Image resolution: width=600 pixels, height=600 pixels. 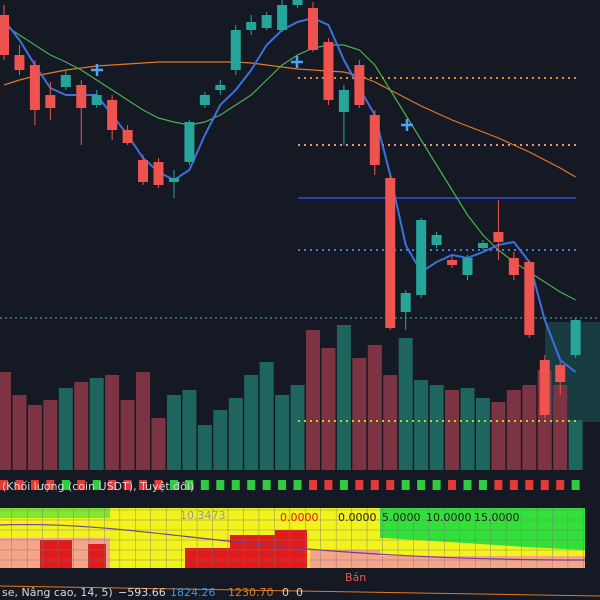 What do you see at coordinates (142, 592) in the screenshot?
I see `footer-value: −593.66` at bounding box center [142, 592].